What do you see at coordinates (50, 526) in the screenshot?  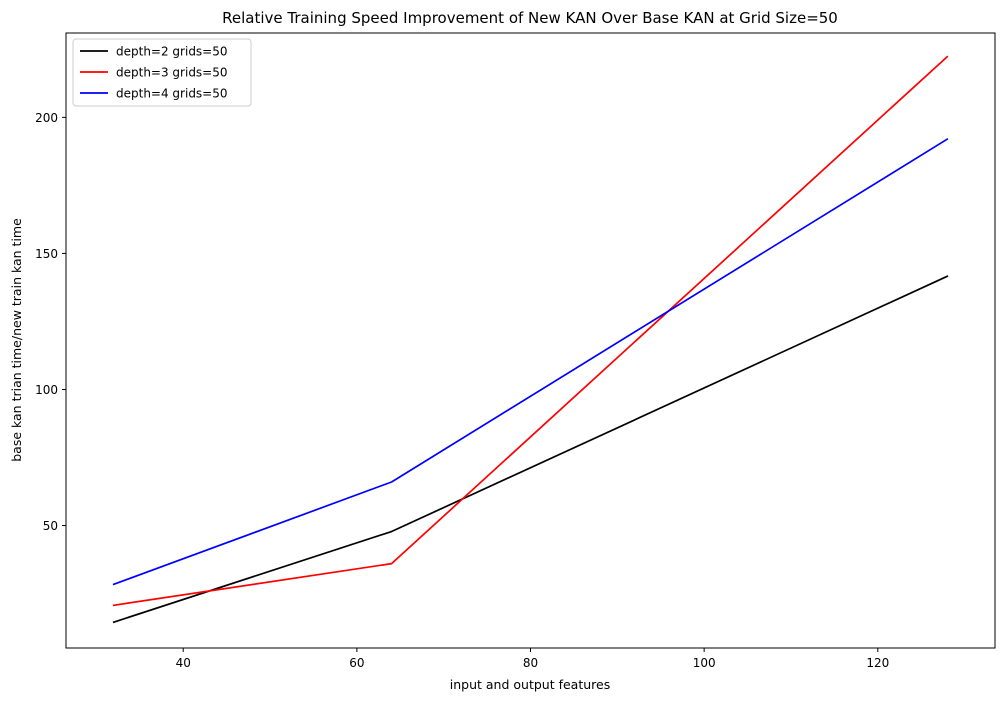 I see `y-tick-label: 50` at bounding box center [50, 526].